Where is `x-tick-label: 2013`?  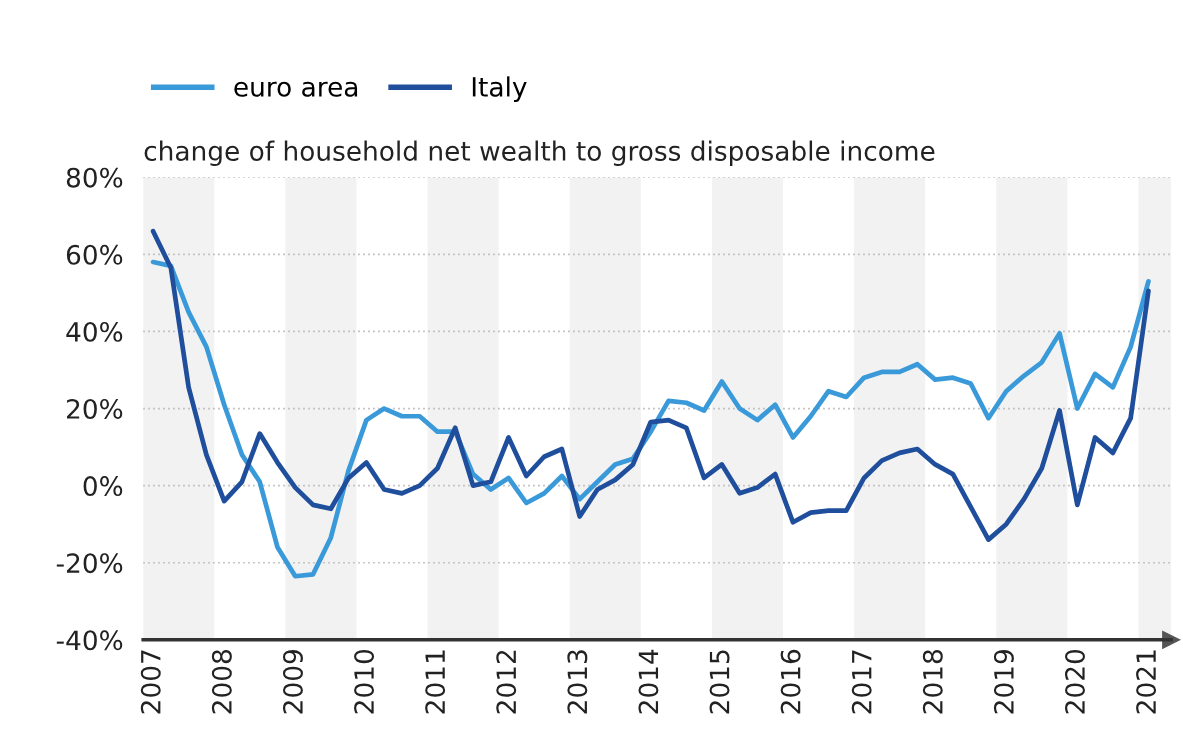
x-tick-label: 2013 is located at coordinates (577, 682).